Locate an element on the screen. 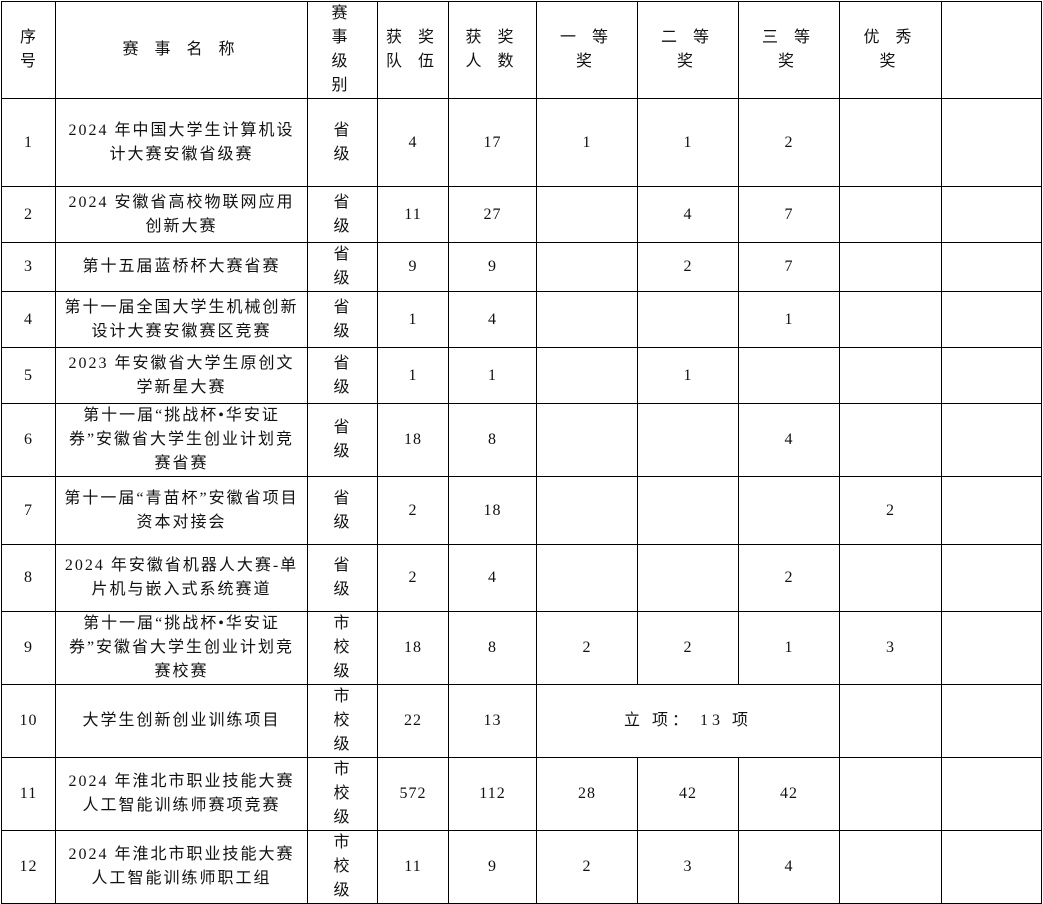 Image resolution: width=1043 pixels, height=904 pixels. header-third: 三 等 奖 is located at coordinates (789, 50).